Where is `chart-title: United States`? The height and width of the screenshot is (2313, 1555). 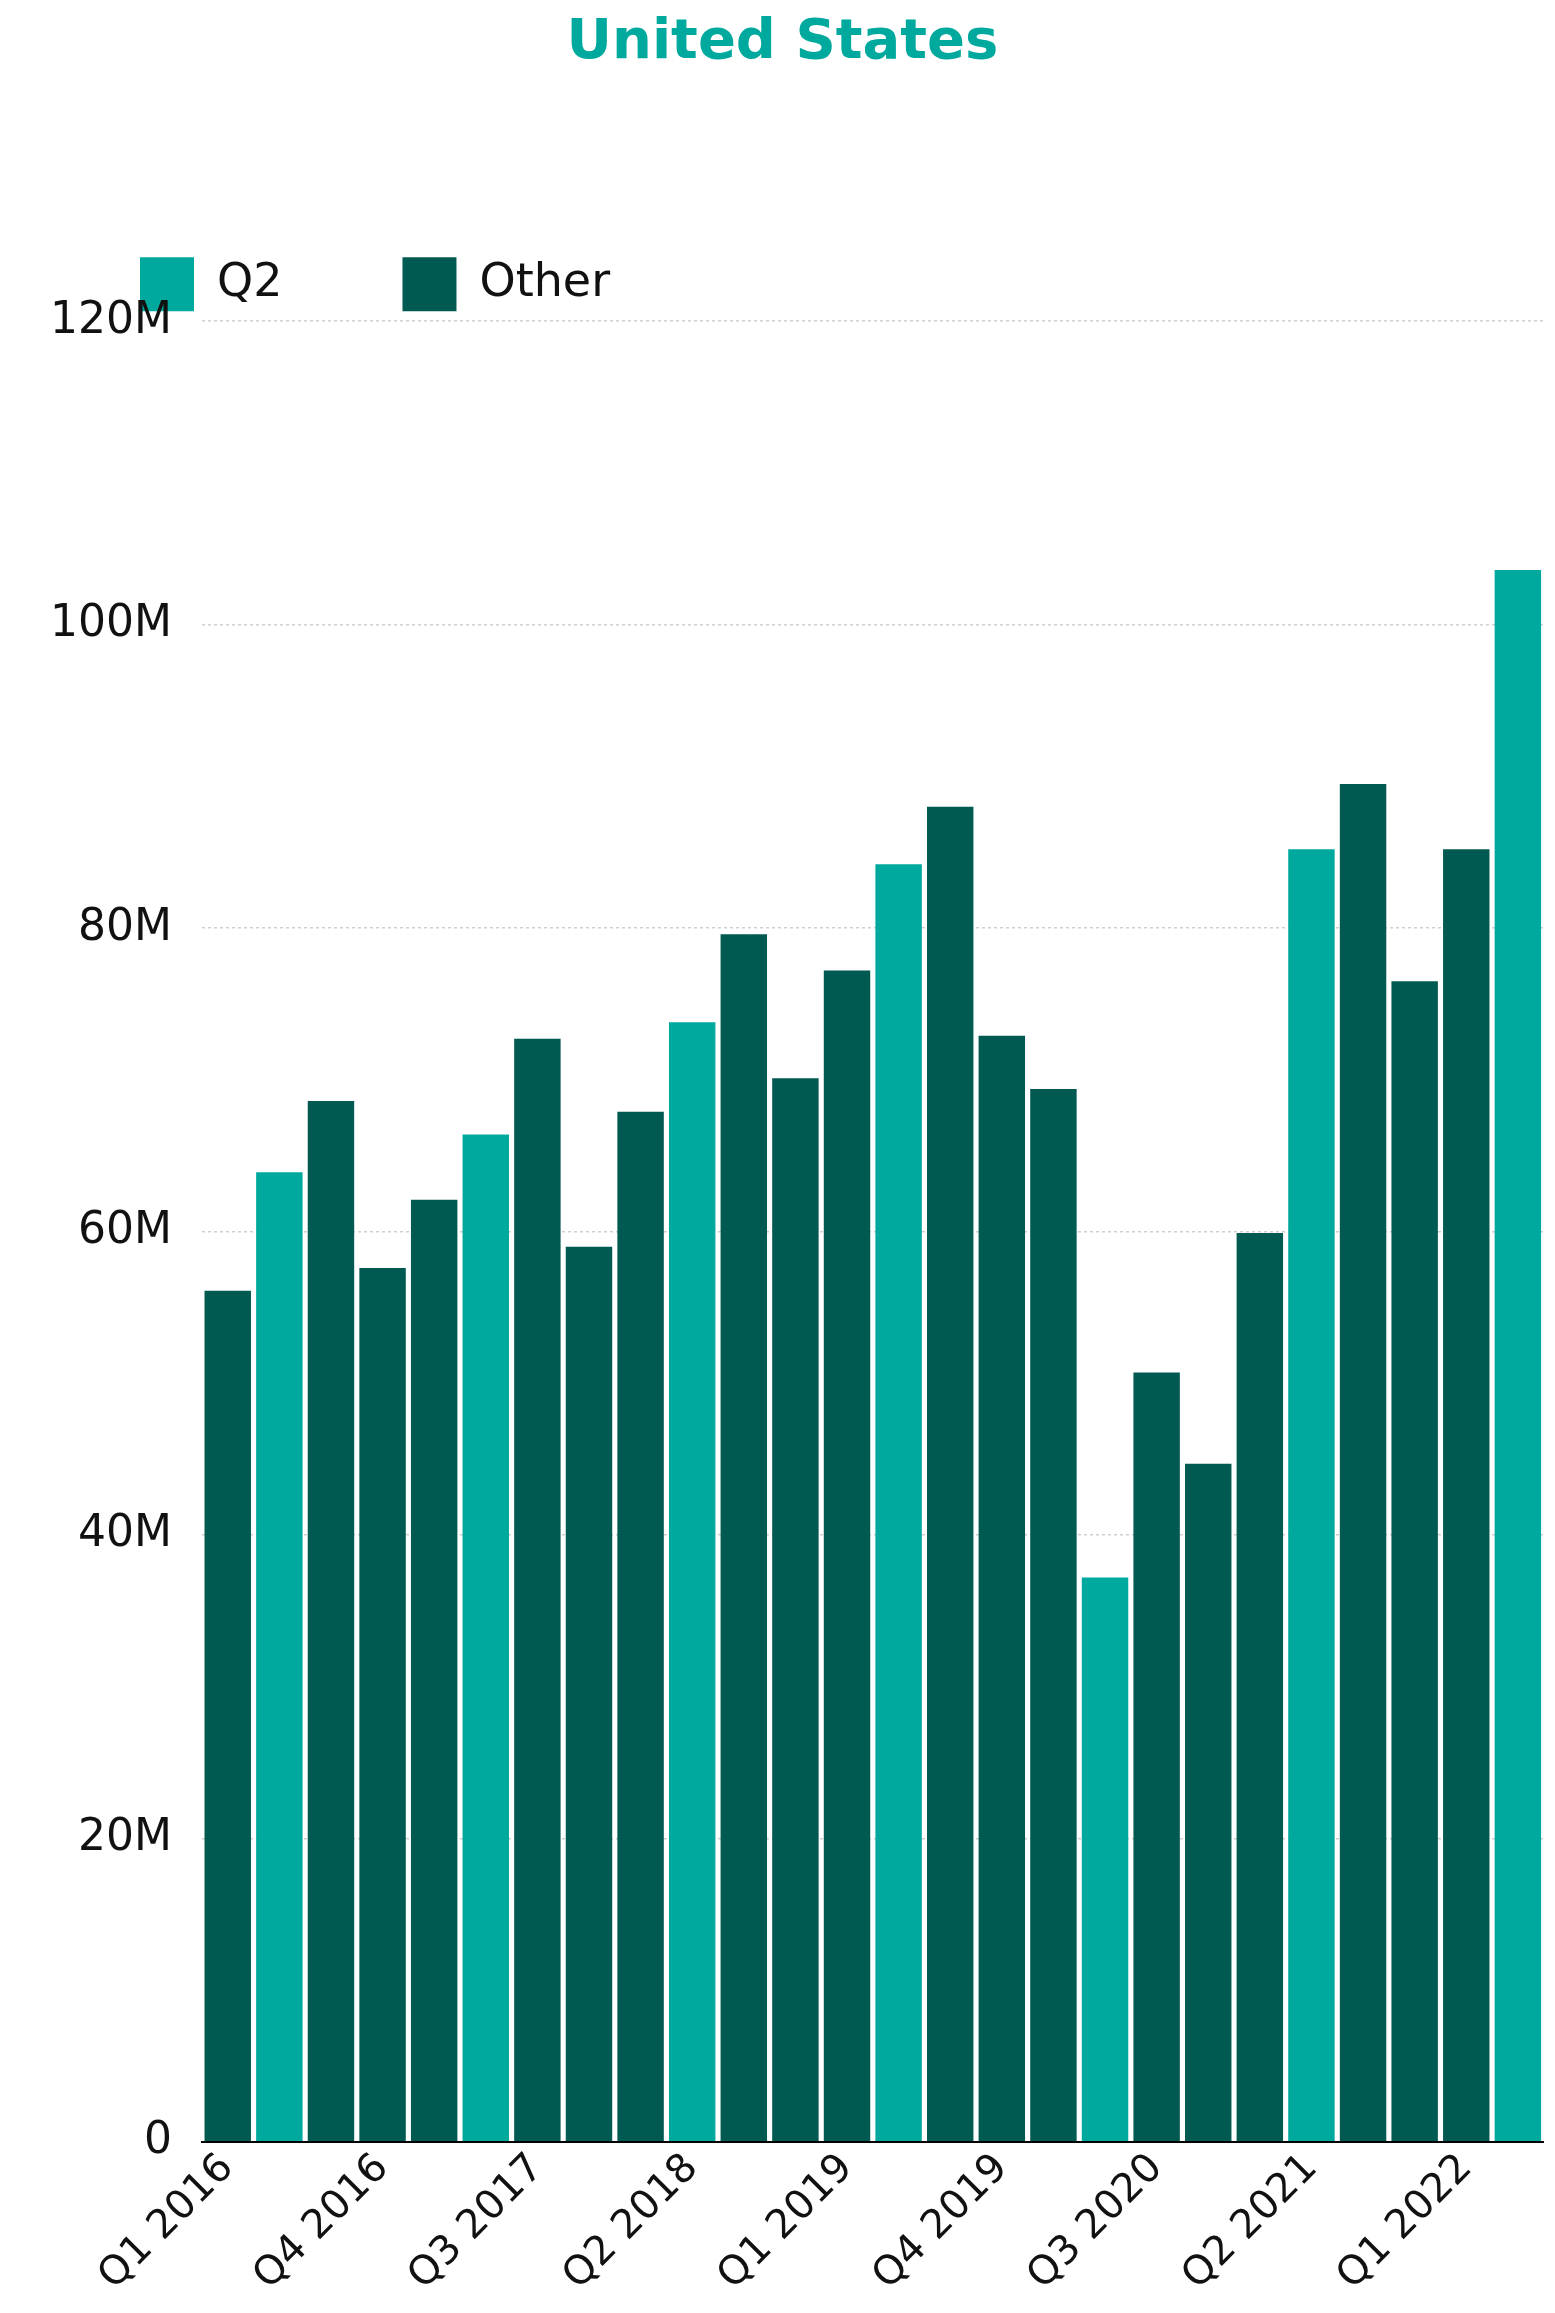
chart-title: United States is located at coordinates (782, 39).